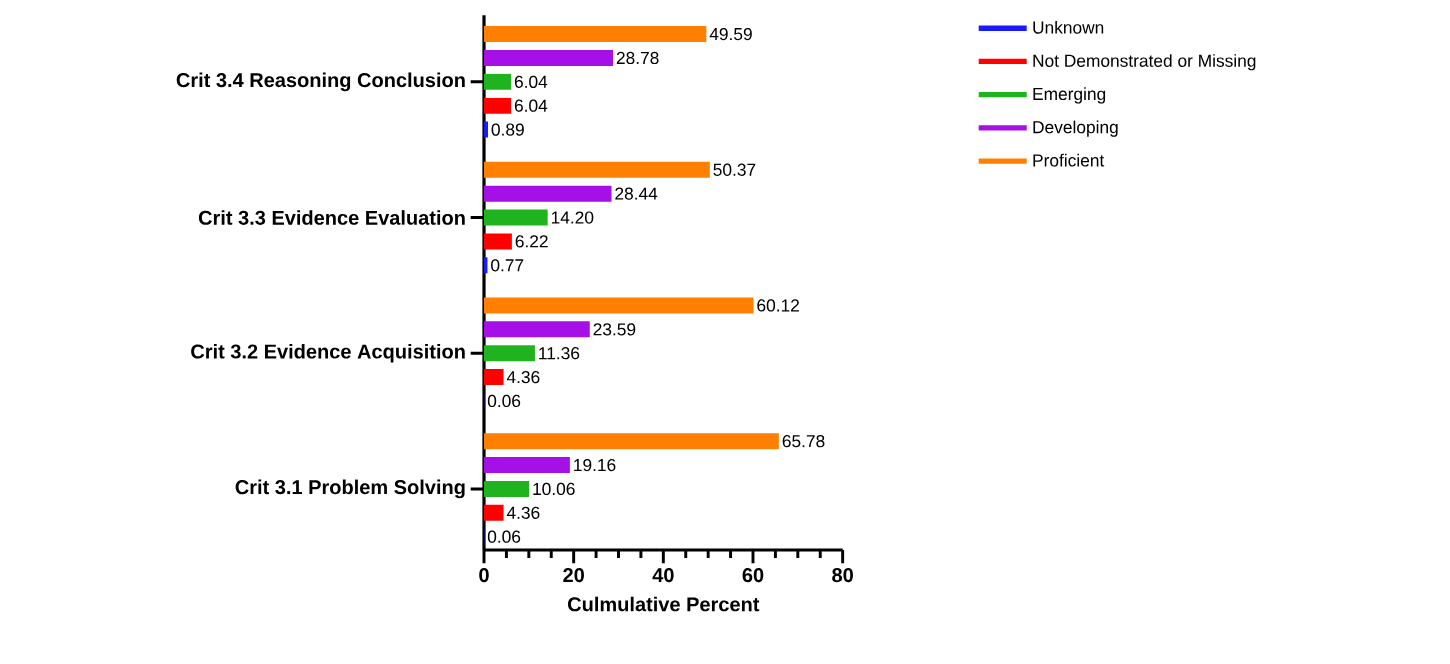 This screenshot has width=1450, height=664. What do you see at coordinates (328, 353) in the screenshot?
I see `y-tick-label: Crit 3.2 Evidence Acquisition` at bounding box center [328, 353].